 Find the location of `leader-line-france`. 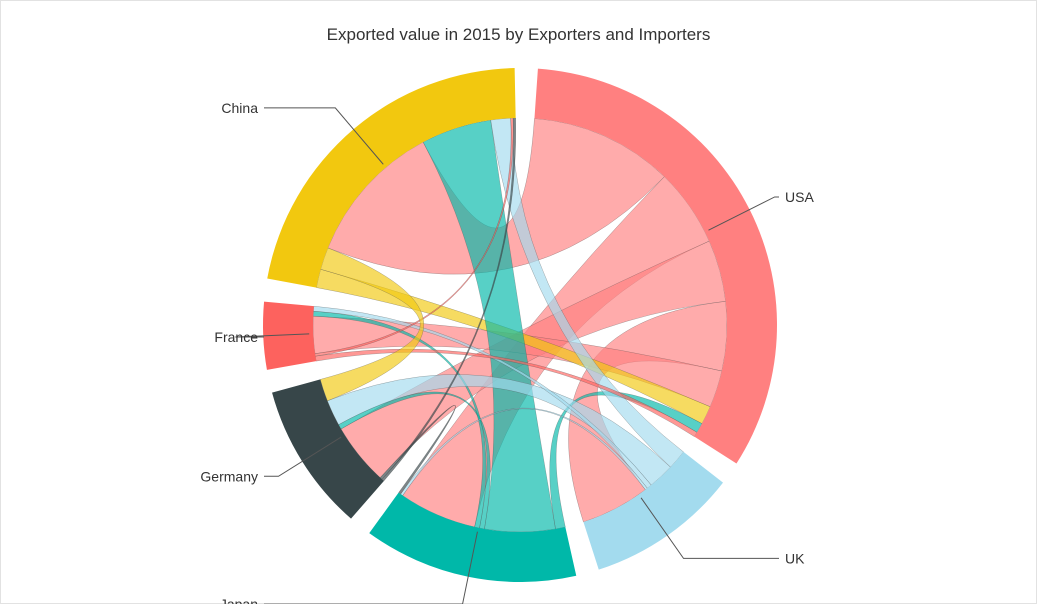

leader-line-france is located at coordinates (272, 335).